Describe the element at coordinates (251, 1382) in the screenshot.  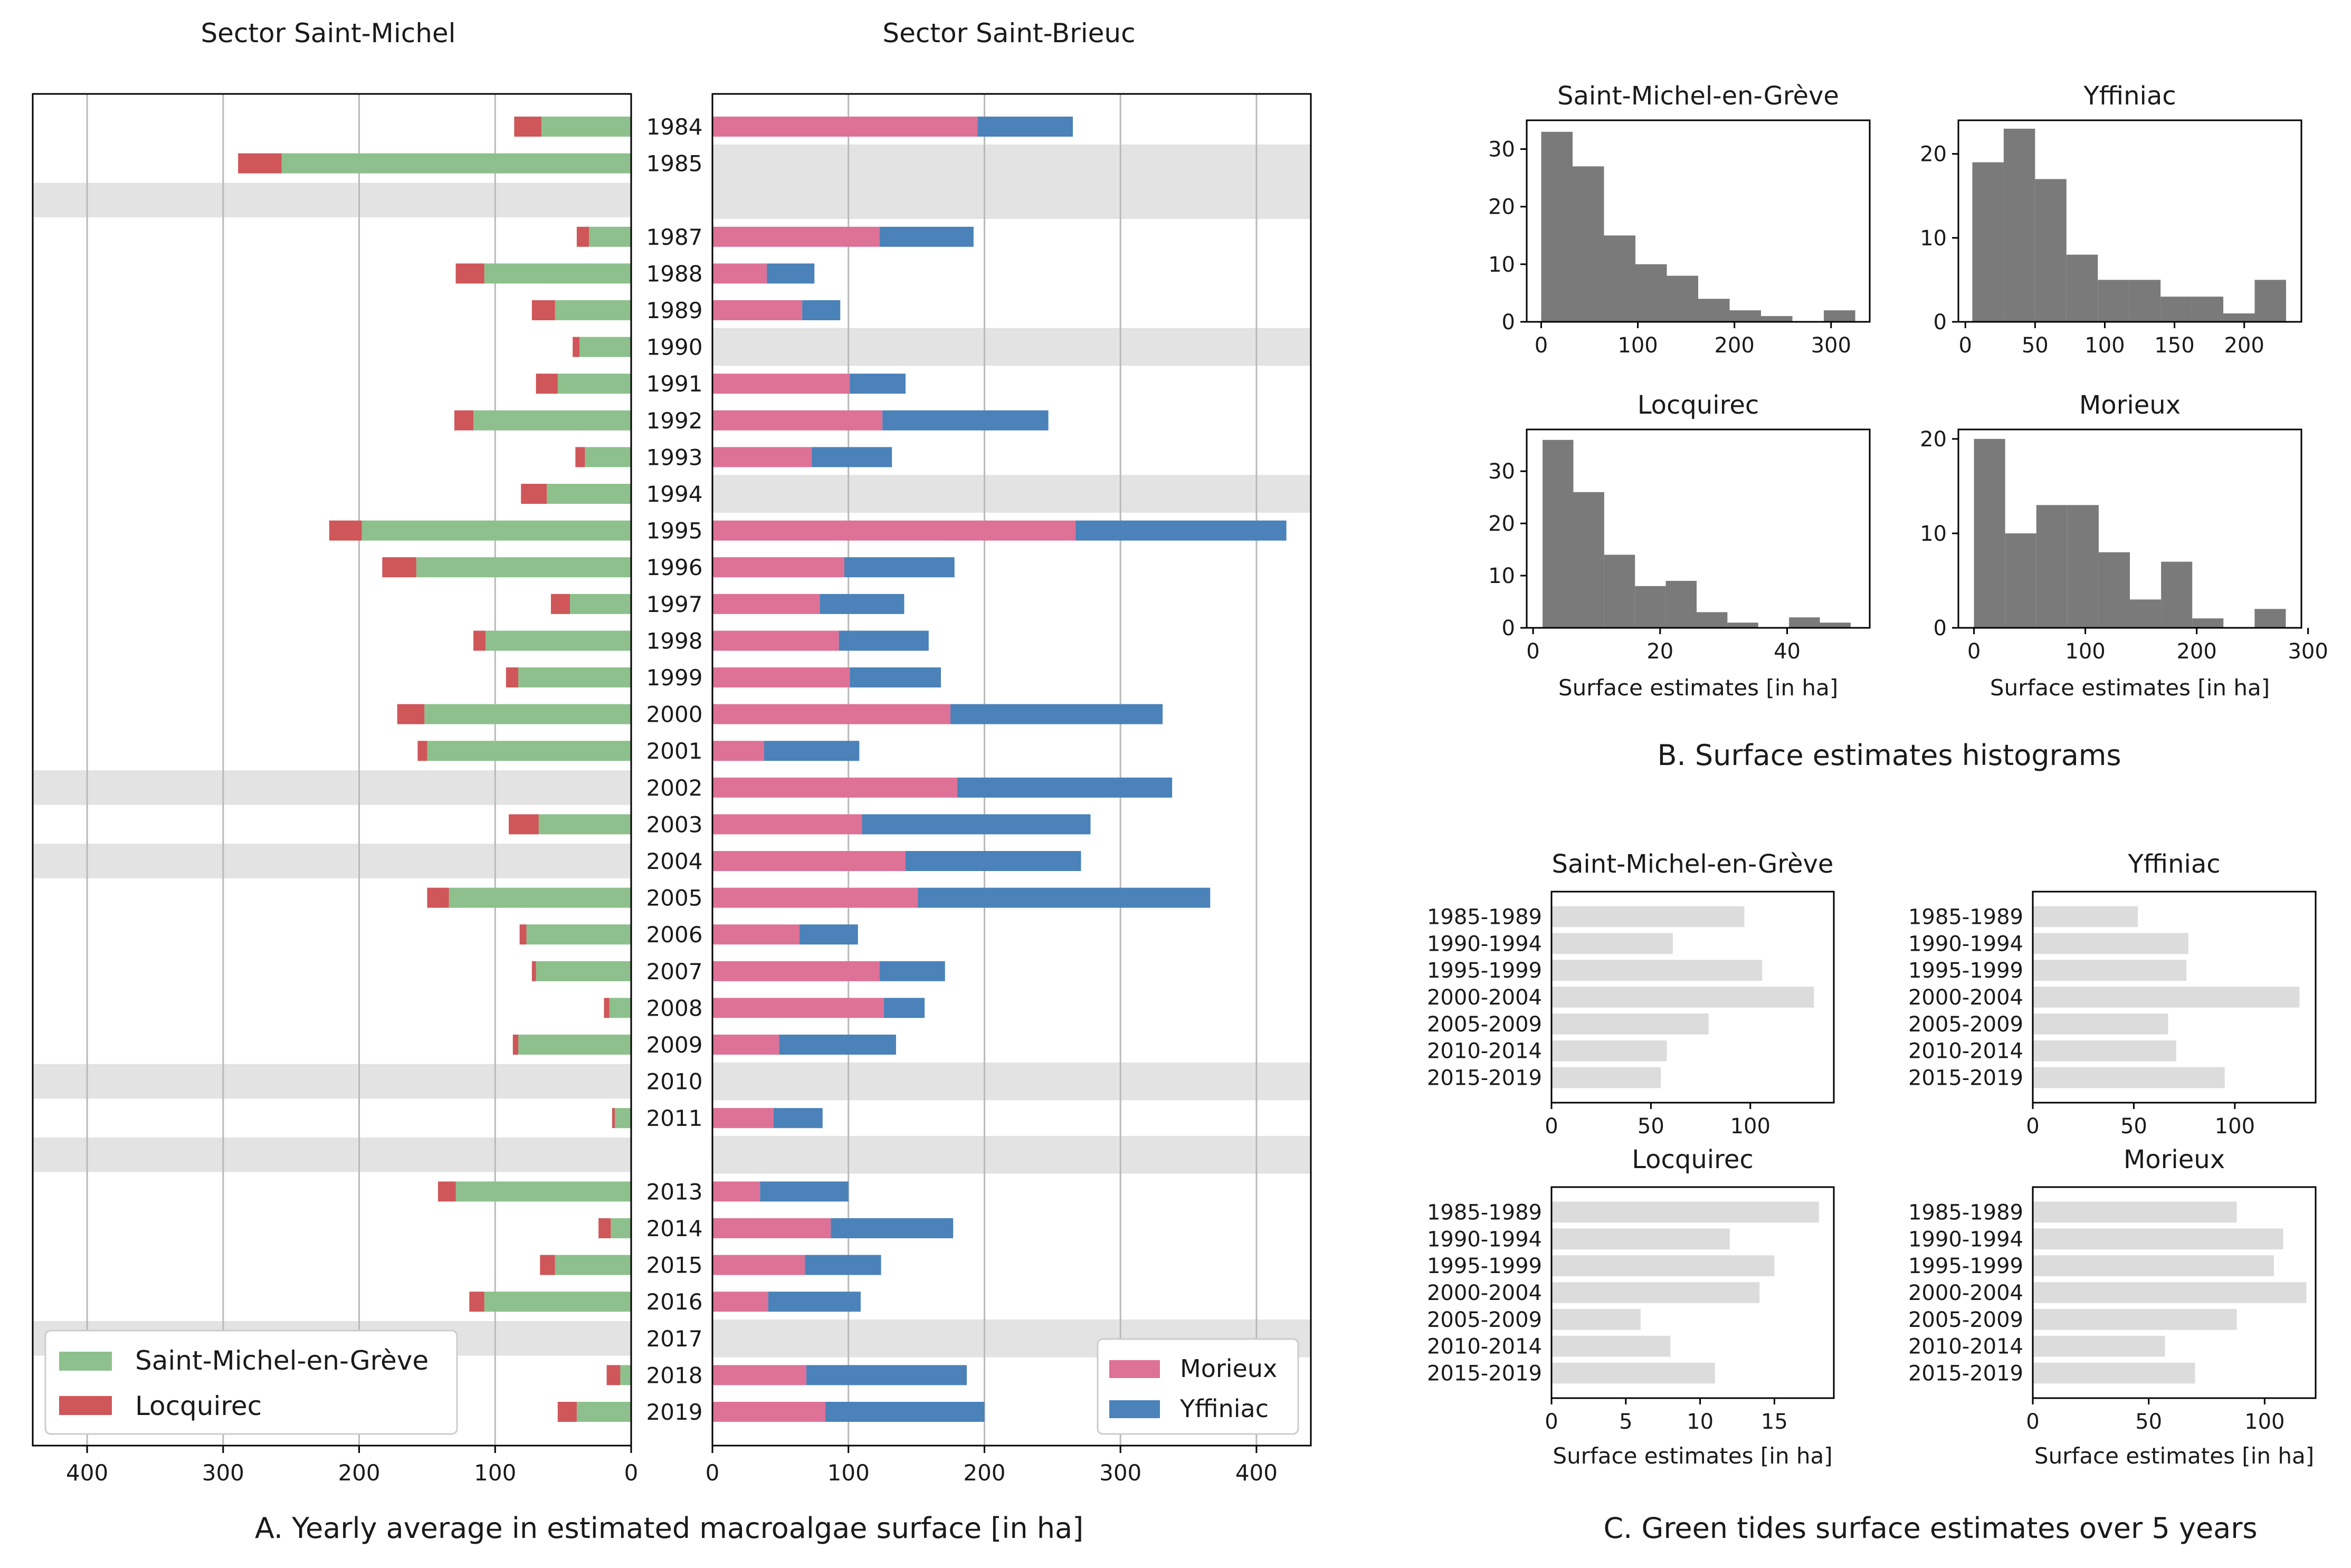
I see `legend-box` at that location.